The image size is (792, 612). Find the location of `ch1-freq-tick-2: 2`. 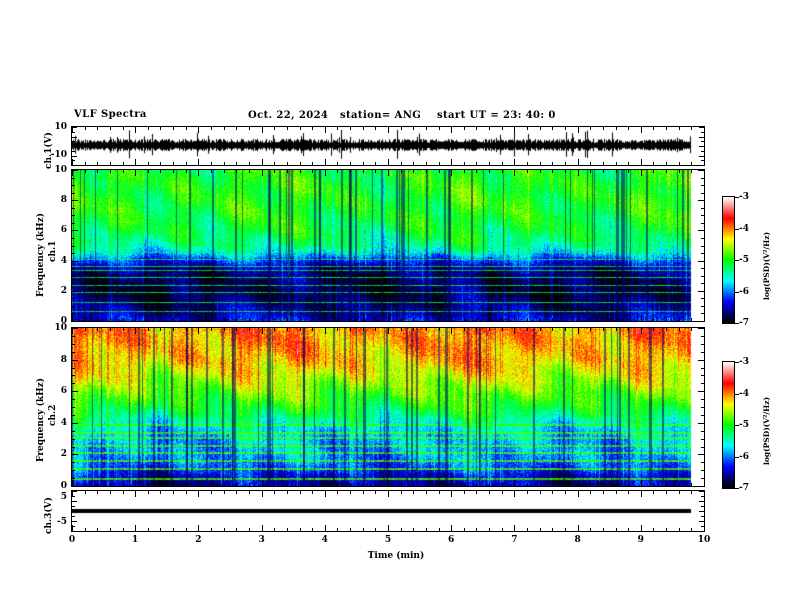

ch1-freq-tick-2: 2 is located at coordinates (63, 290).